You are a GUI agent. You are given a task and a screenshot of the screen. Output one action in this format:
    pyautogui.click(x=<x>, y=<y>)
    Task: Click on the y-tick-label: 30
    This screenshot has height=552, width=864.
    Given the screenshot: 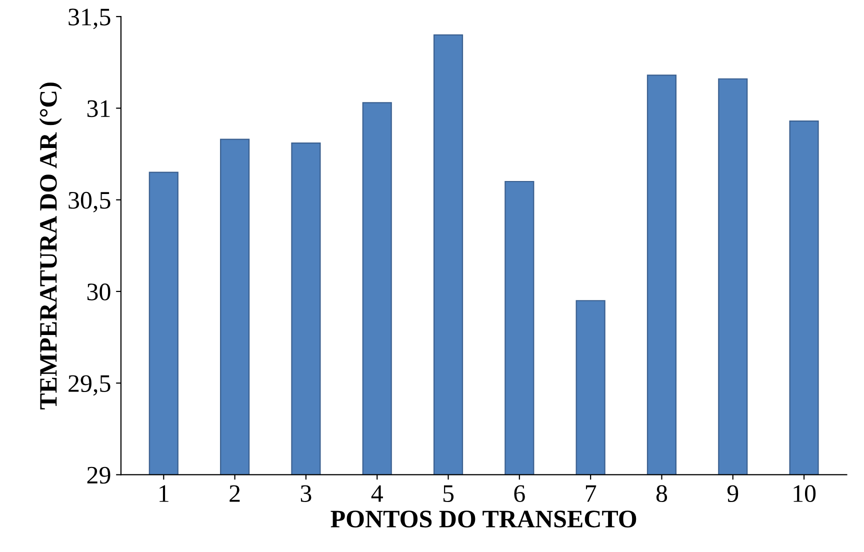 What is the action you would take?
    pyautogui.click(x=98, y=292)
    